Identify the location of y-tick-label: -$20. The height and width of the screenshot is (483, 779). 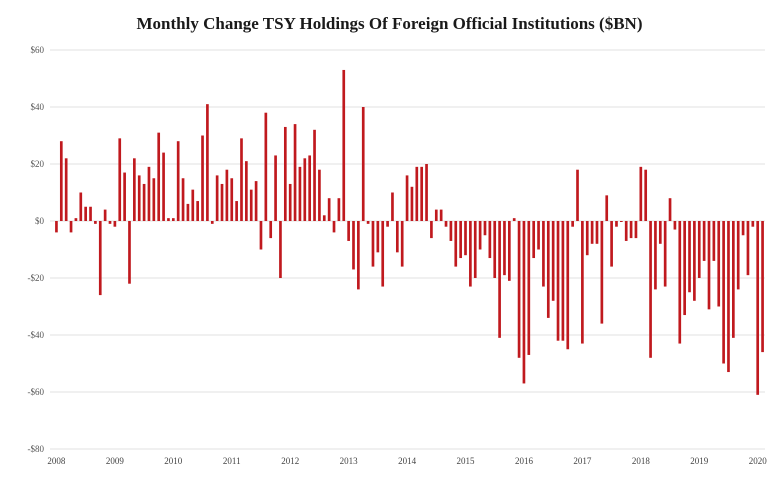
(36, 278).